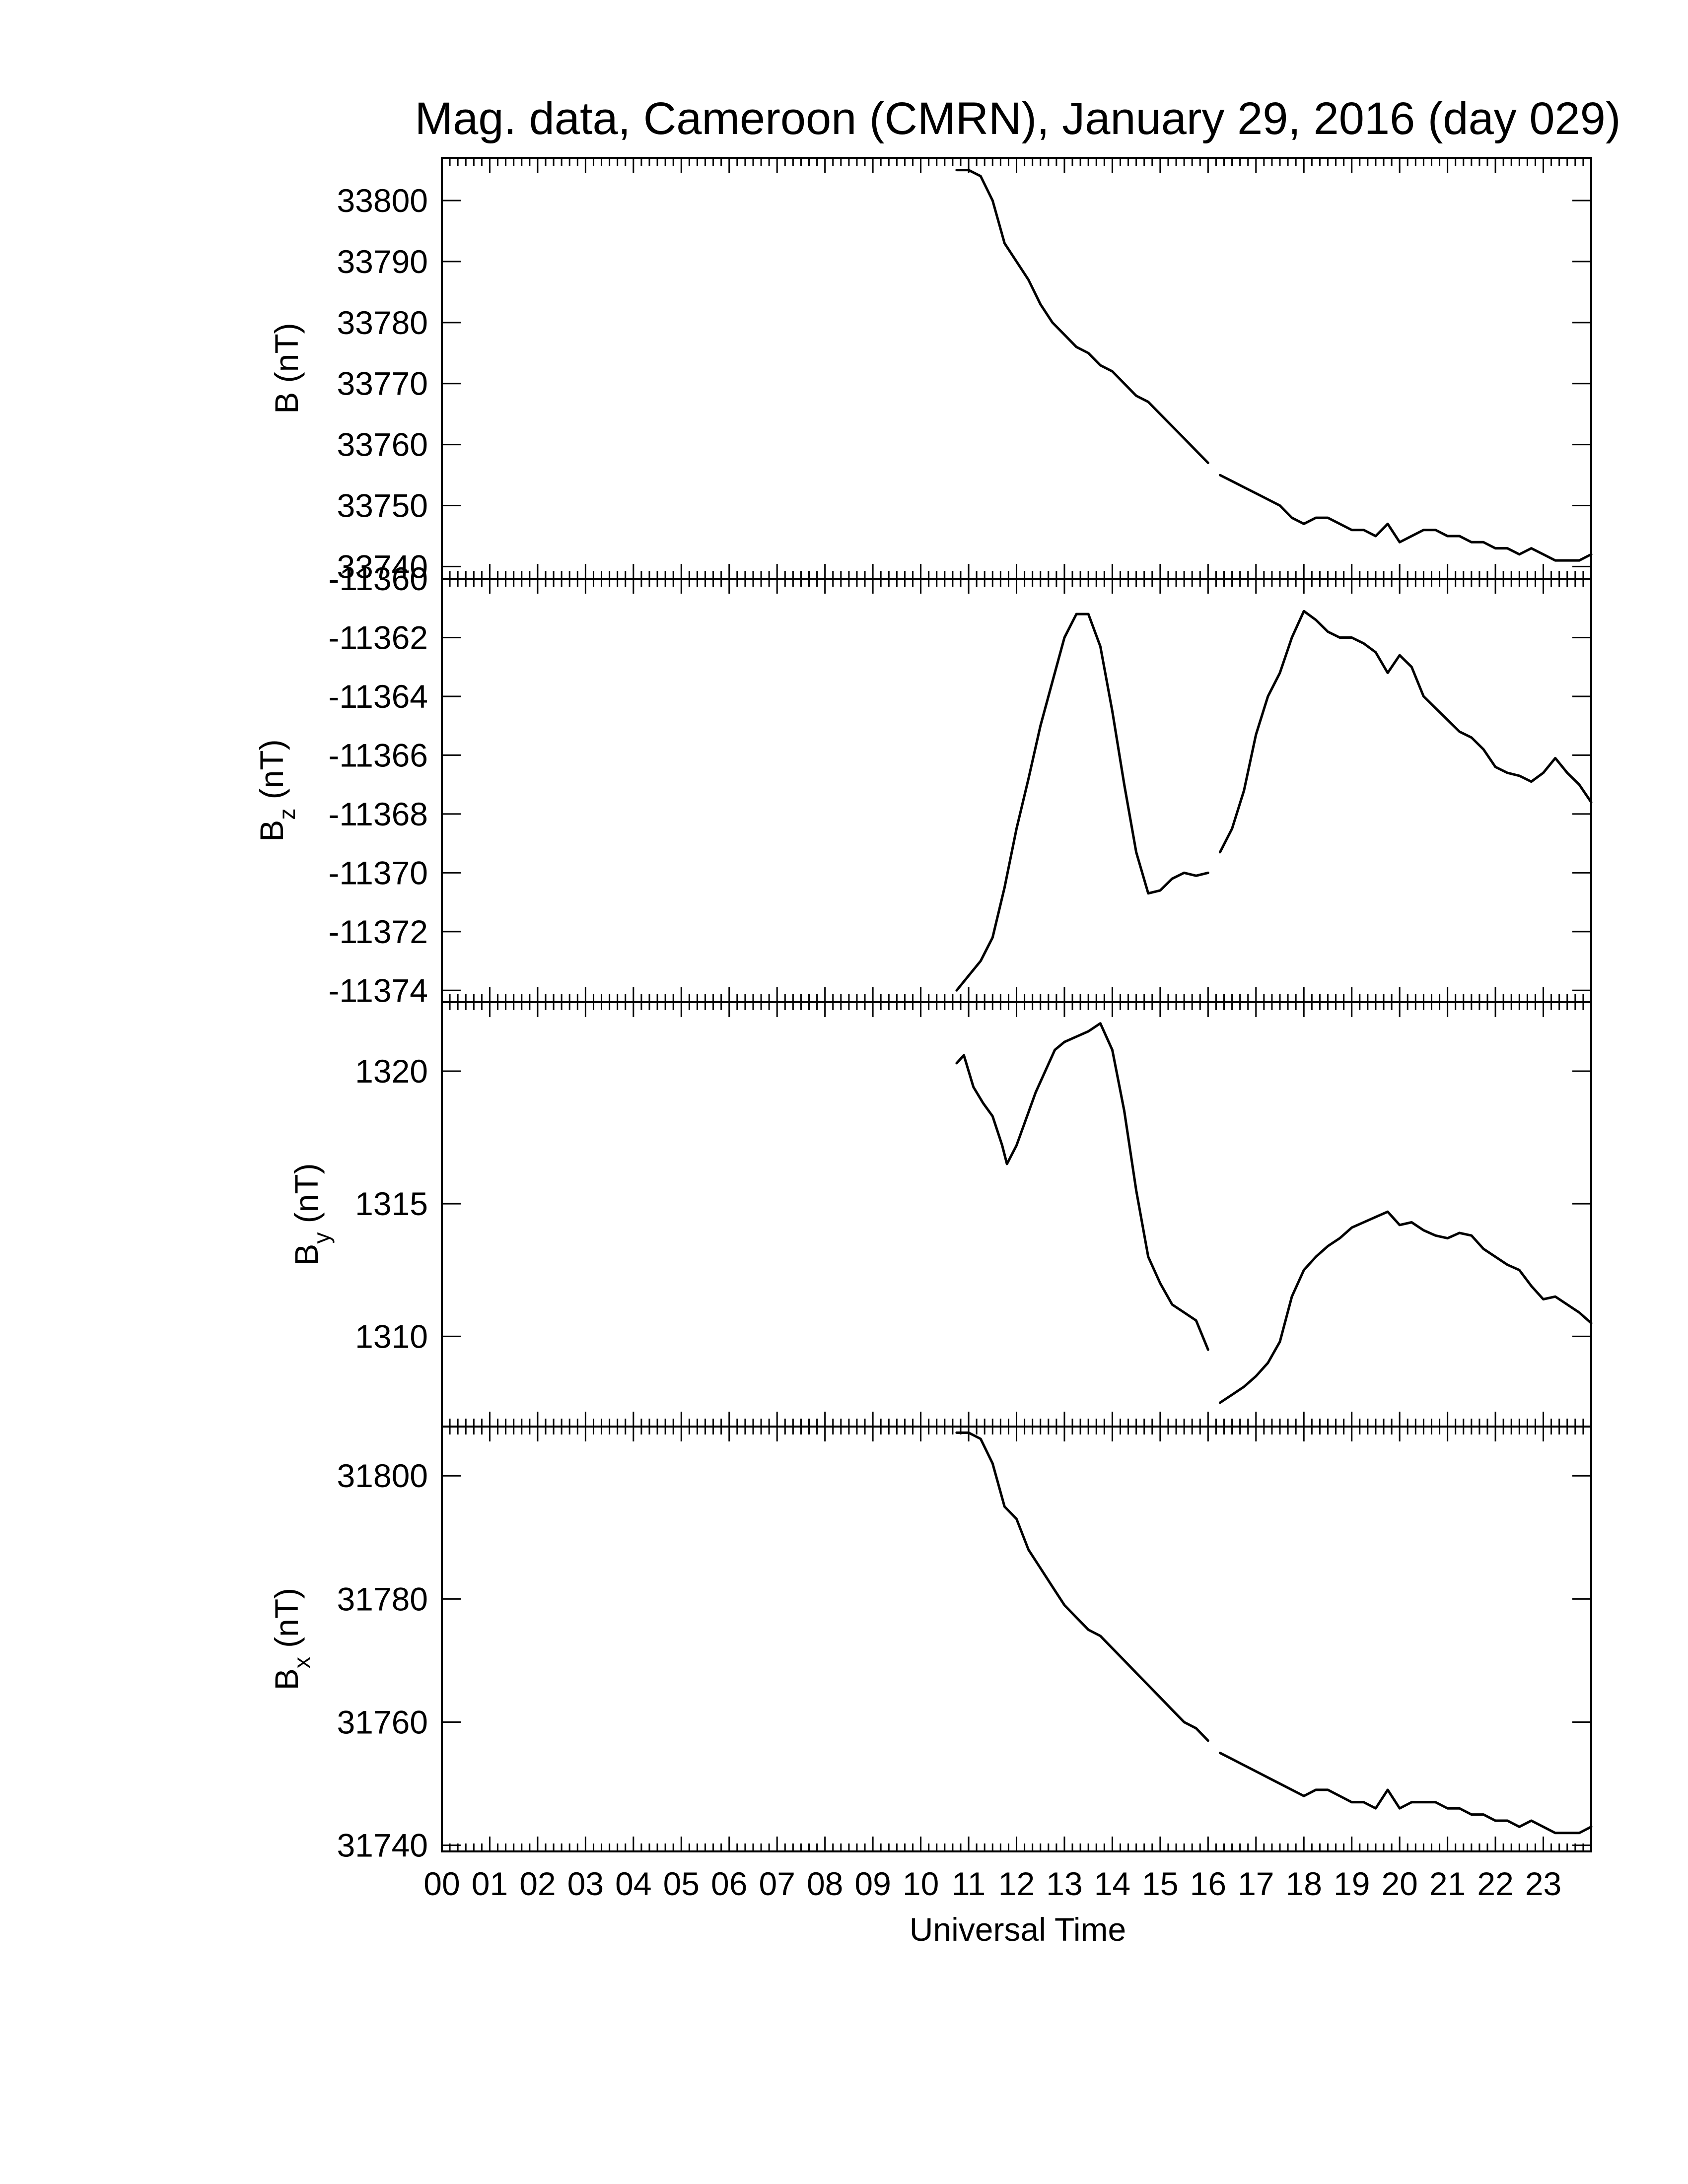 The width and height of the screenshot is (1688, 2184). I want to click on y-tick-label: -11360, so click(378, 578).